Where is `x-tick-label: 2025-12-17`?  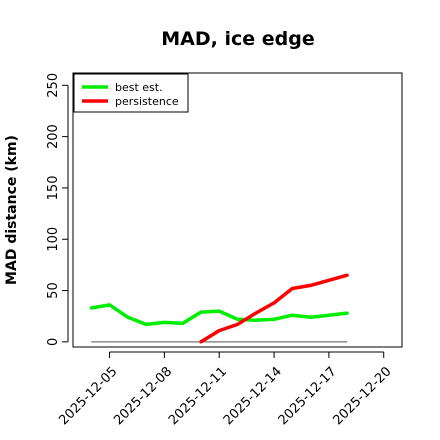 x-tick-label: 2025-12-17 is located at coordinates (308, 396).